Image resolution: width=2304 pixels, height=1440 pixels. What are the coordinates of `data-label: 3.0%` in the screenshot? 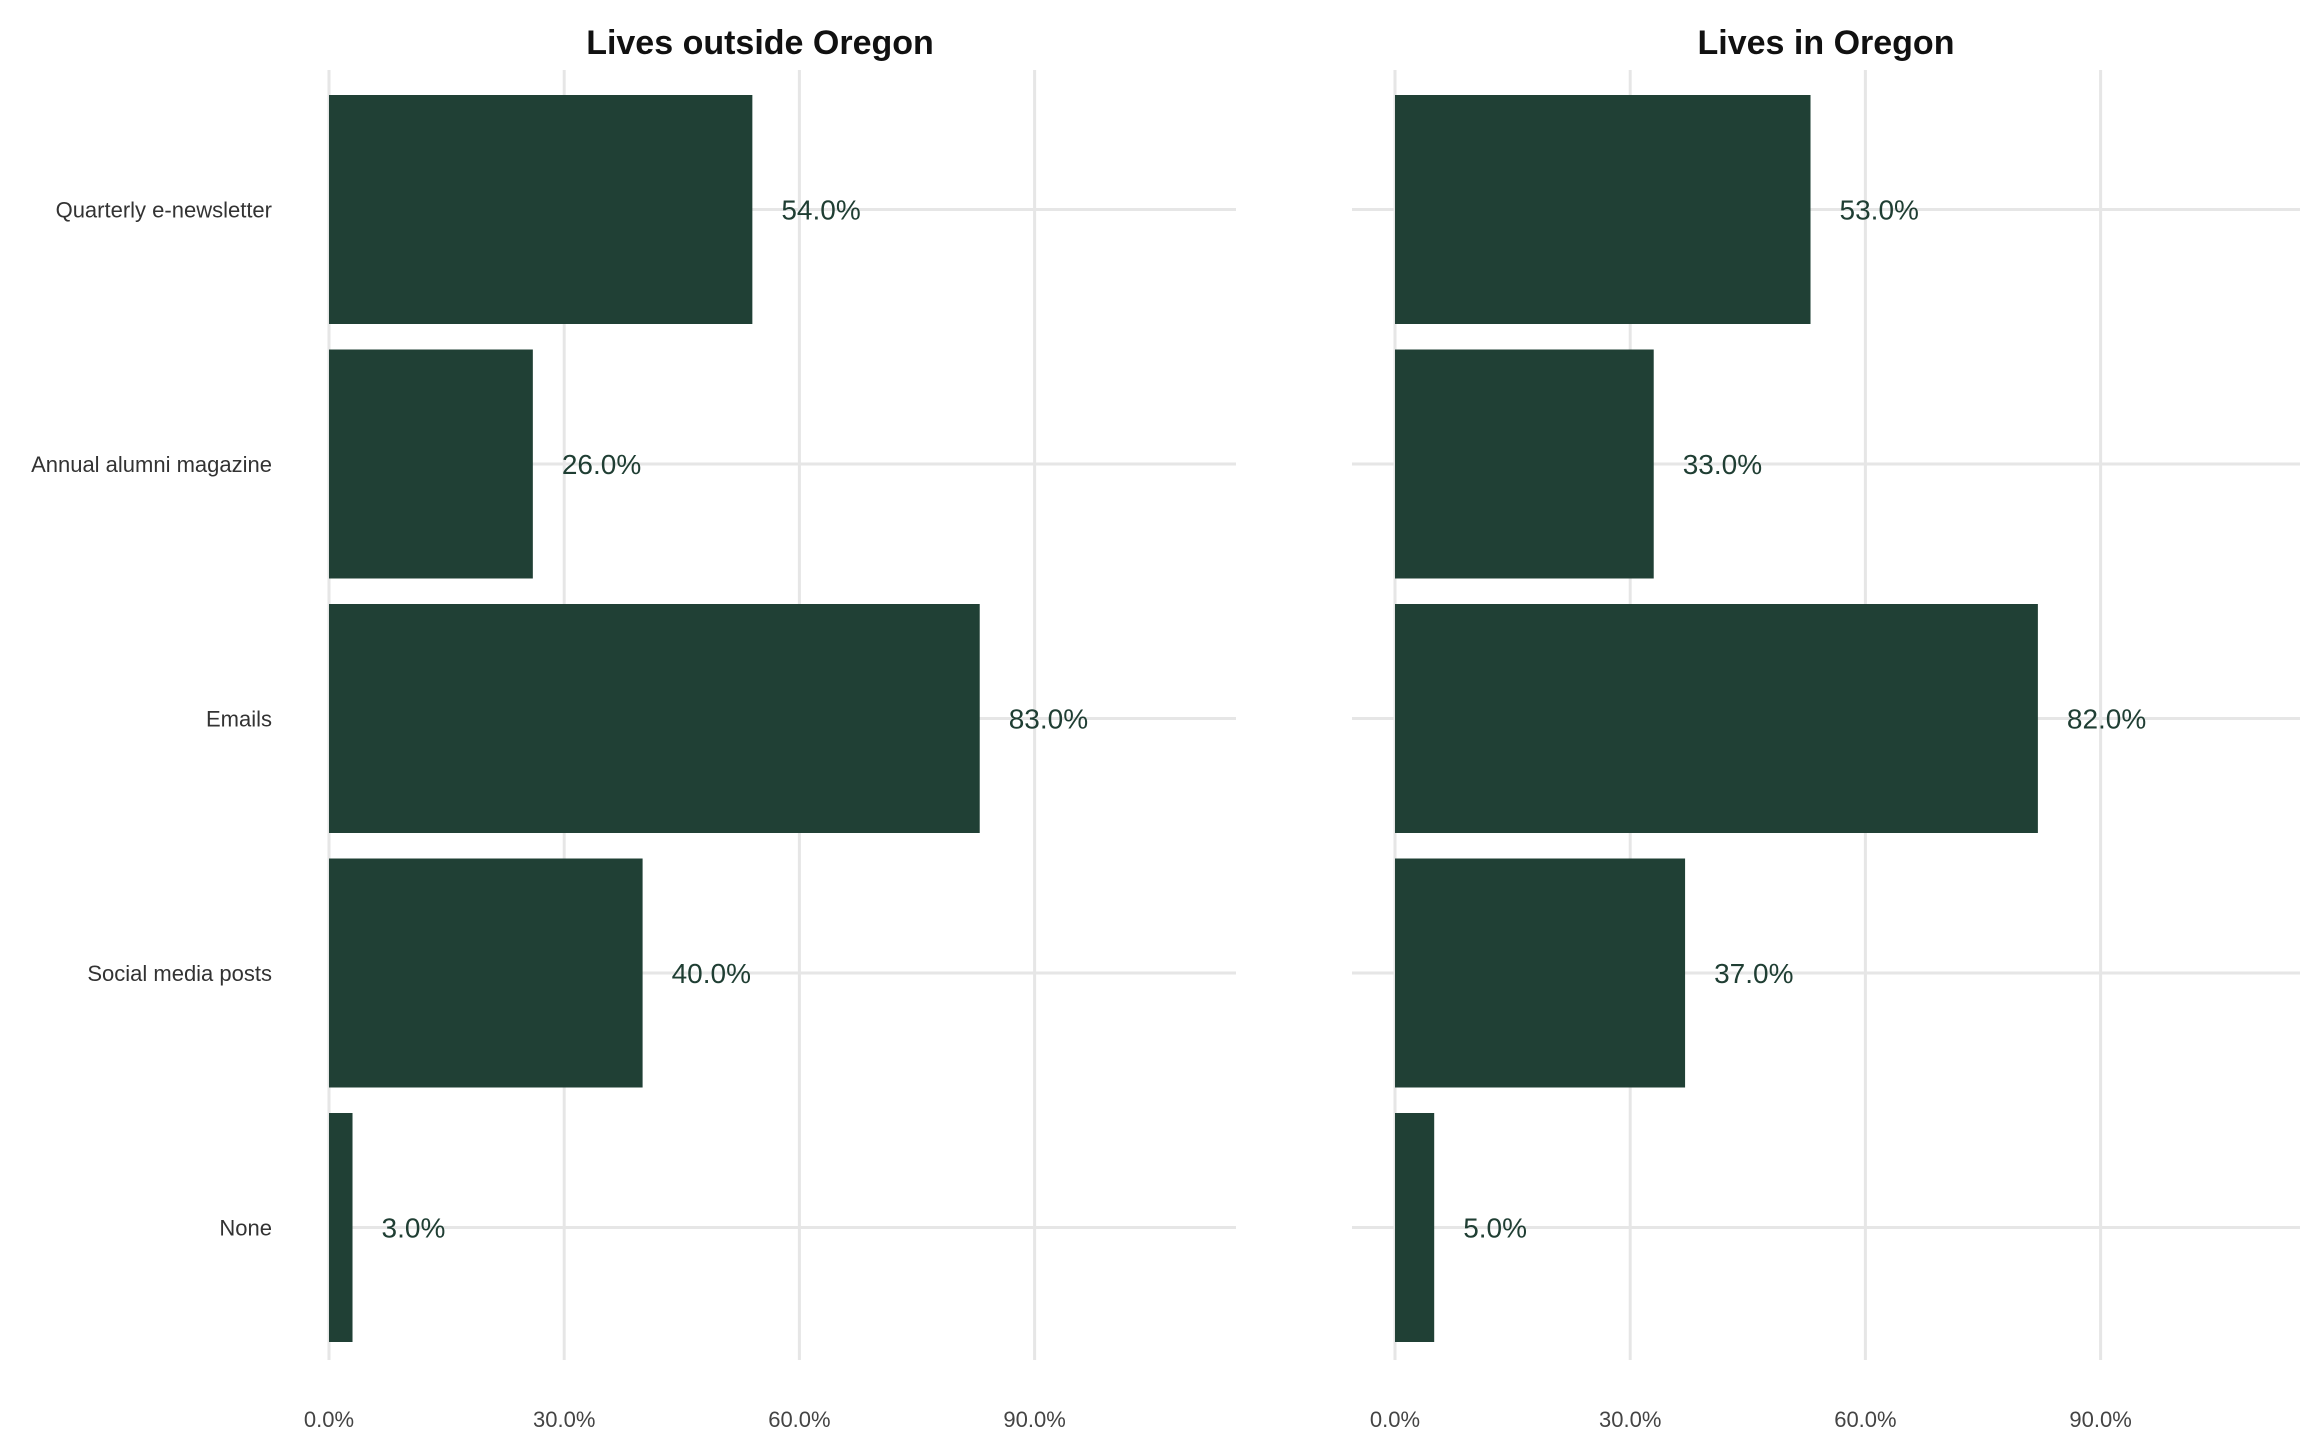 It's located at (414, 1228).